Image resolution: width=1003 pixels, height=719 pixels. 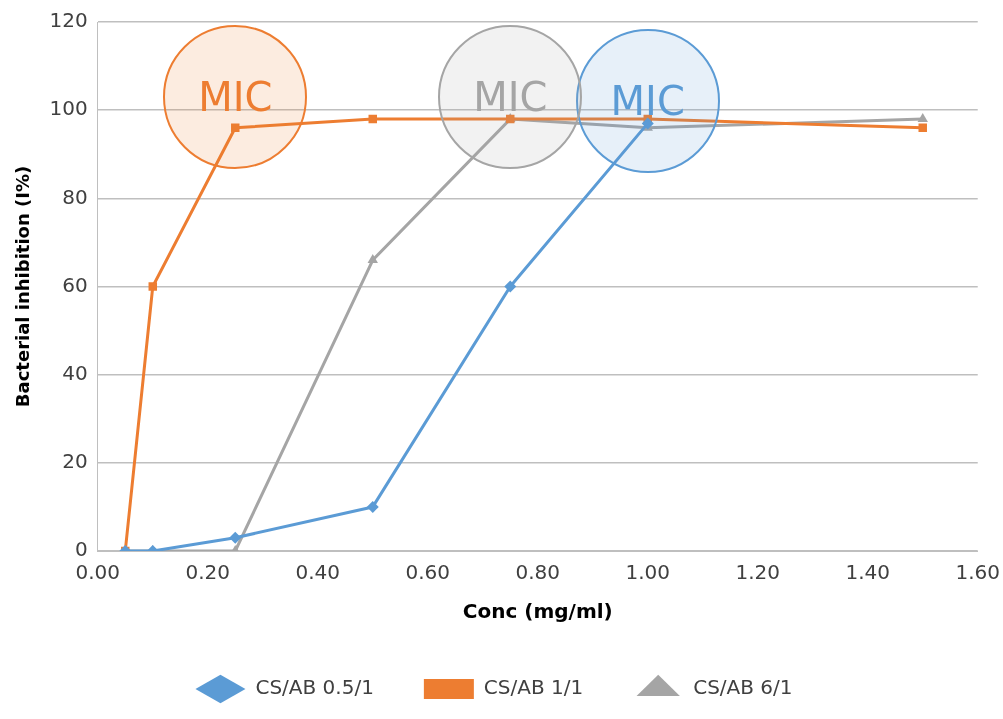 What do you see at coordinates (208, 572) in the screenshot?
I see `x-tick-label: 0.20` at bounding box center [208, 572].